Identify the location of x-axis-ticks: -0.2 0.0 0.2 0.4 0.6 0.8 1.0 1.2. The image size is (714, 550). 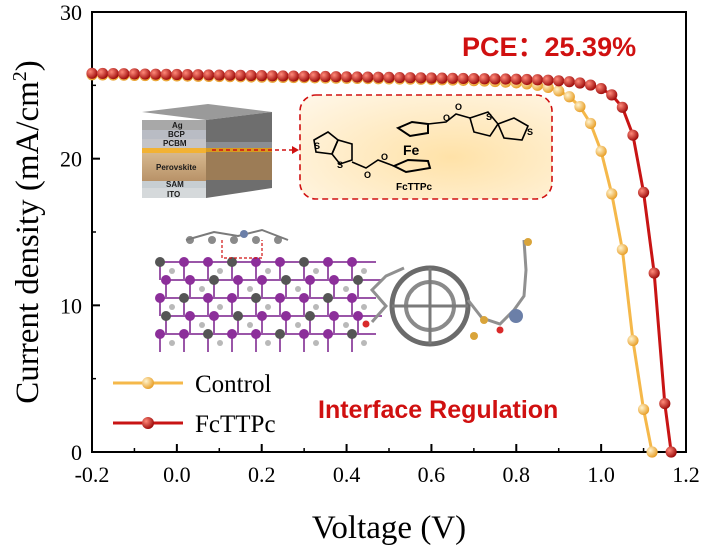
(387, 465).